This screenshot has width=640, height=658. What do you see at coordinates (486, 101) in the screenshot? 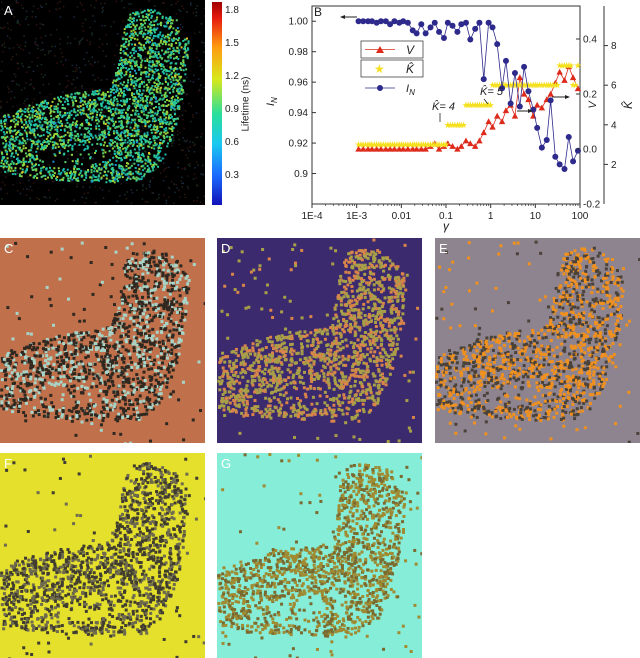
I see `annotation-k5-arrow` at bounding box center [486, 101].